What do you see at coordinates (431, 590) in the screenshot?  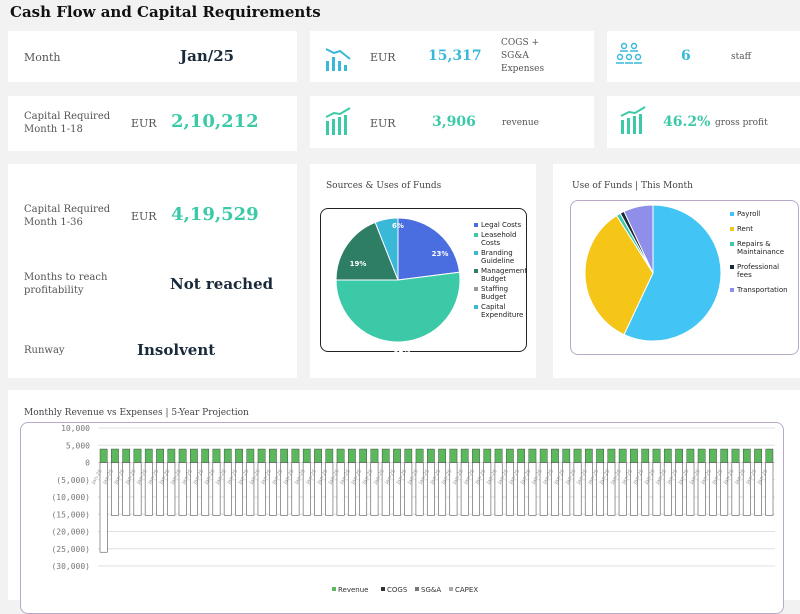 I see `legend-item-sg-a: SG&A` at bounding box center [431, 590].